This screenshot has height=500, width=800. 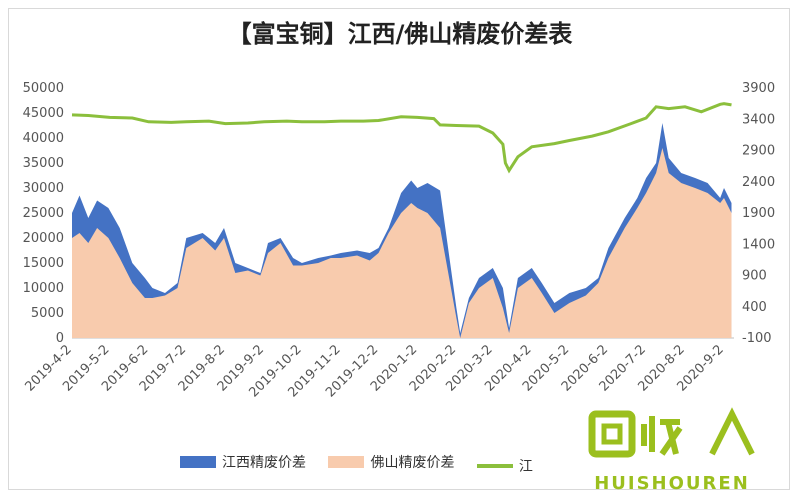 What do you see at coordinates (43, 188) in the screenshot?
I see `y-left-tick-label: 30000` at bounding box center [43, 188].